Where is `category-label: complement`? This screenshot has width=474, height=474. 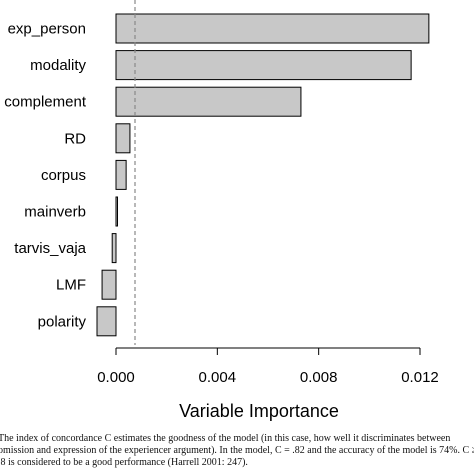
category-label: complement is located at coordinates (45, 102).